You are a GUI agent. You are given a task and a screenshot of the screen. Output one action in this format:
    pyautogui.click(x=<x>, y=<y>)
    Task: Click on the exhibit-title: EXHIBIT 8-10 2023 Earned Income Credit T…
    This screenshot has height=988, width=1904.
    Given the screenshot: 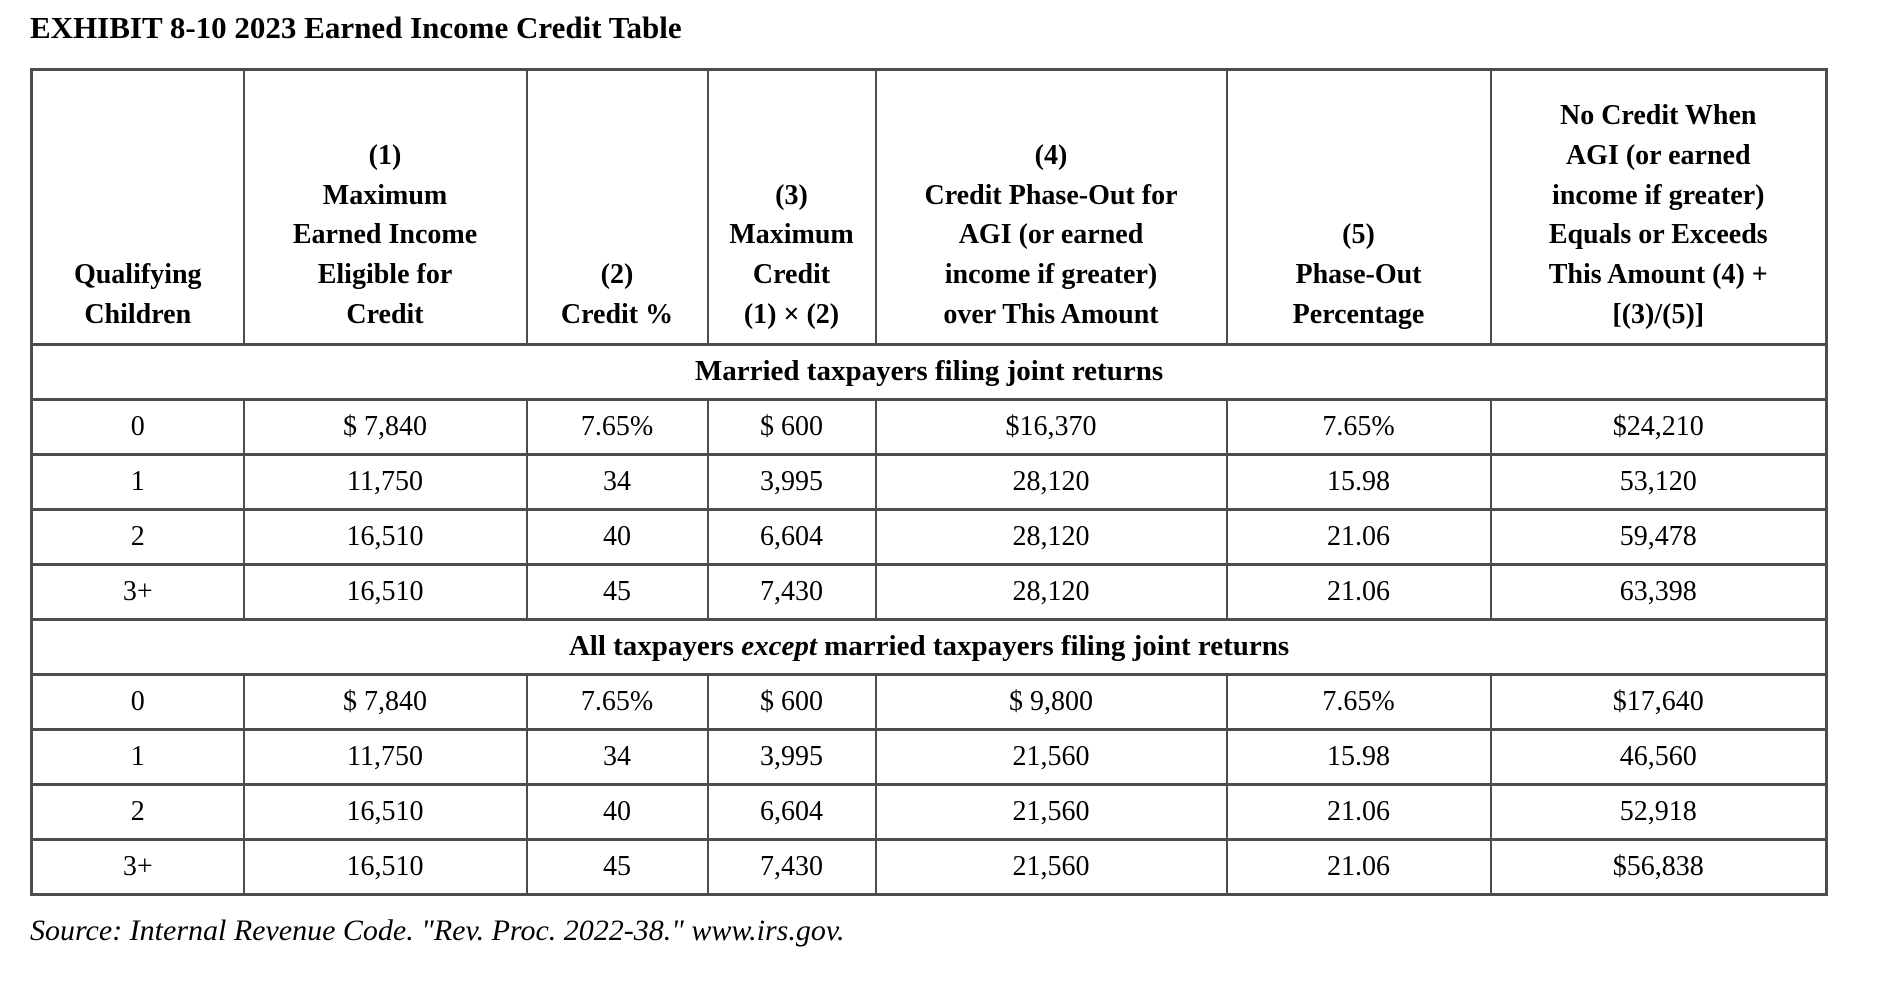 What is the action you would take?
    pyautogui.click(x=356, y=27)
    